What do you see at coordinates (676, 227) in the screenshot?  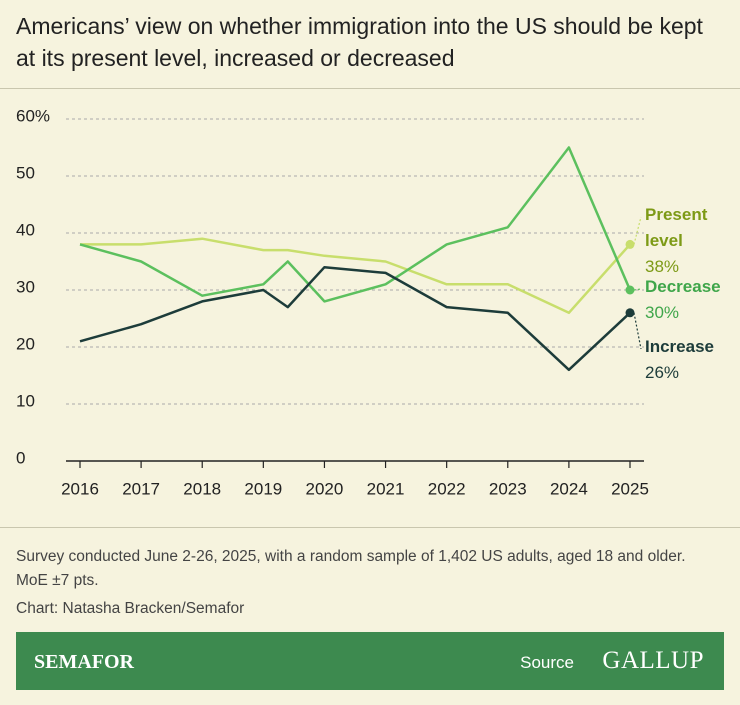 I see `series-name: Present level` at bounding box center [676, 227].